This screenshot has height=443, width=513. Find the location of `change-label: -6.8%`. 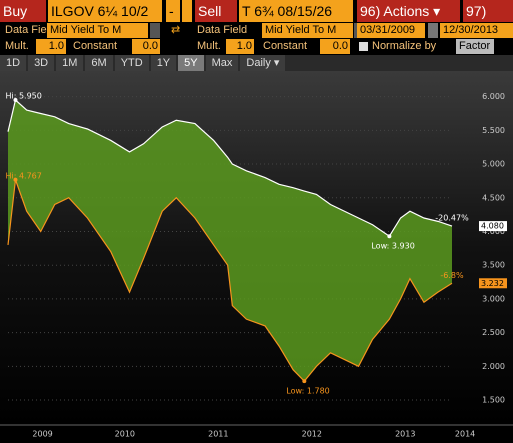

change-label: -6.8% is located at coordinates (452, 275).